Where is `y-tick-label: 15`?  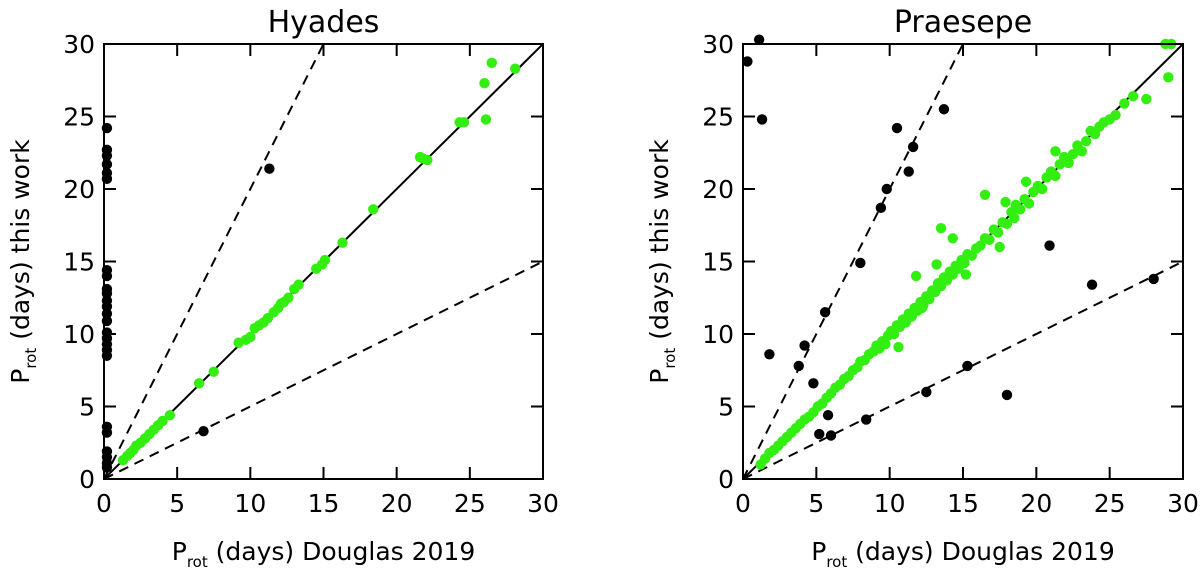 y-tick-label: 15 is located at coordinates (79, 262).